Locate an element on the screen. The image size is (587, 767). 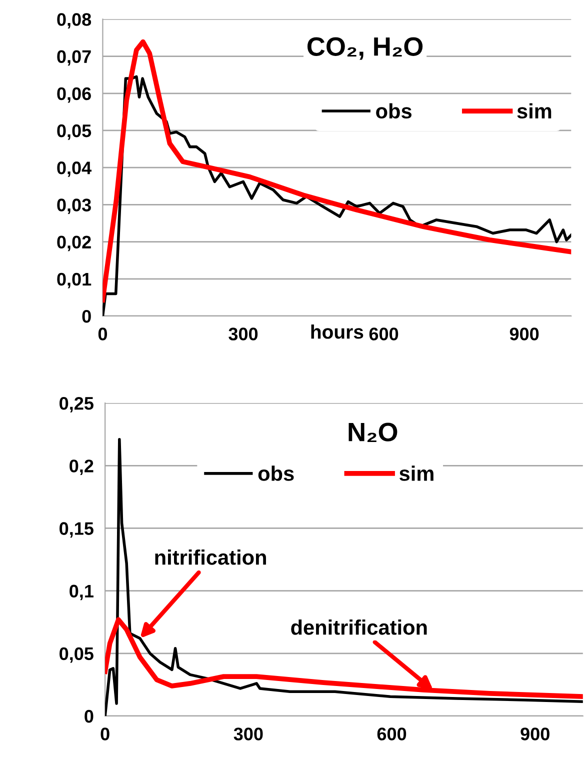
y-tick-label: 0,06 is located at coordinates (74, 95).